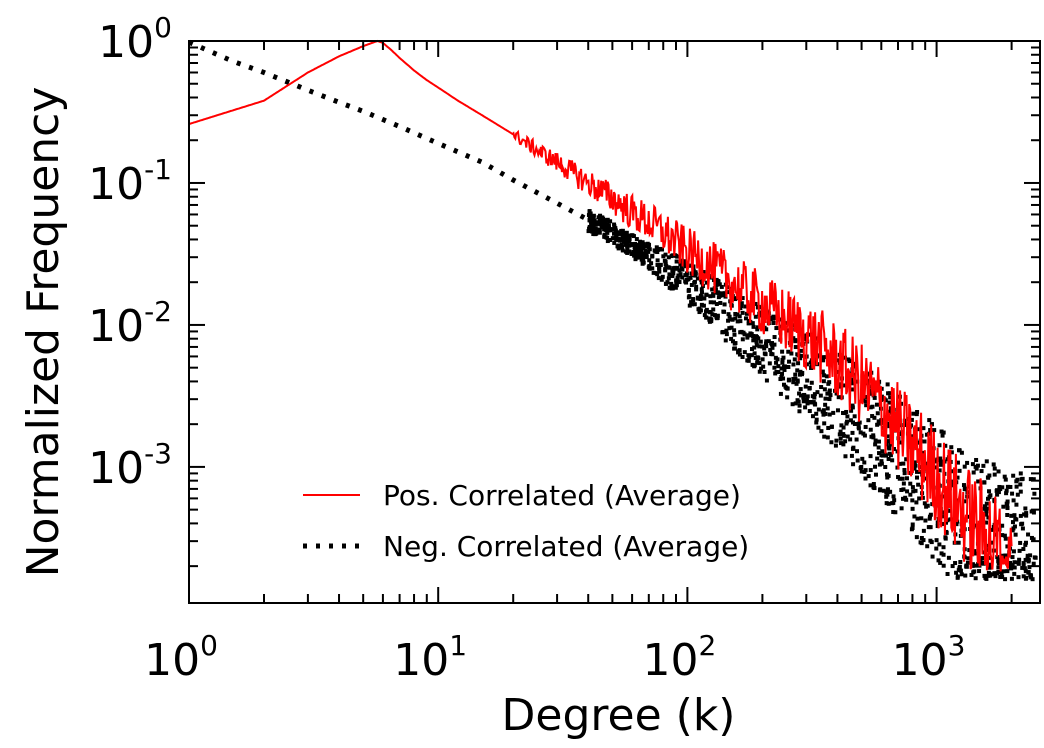 The width and height of the screenshot is (1044, 748). Describe the element at coordinates (430, 657) in the screenshot. I see `x-tick-label: 101` at that location.